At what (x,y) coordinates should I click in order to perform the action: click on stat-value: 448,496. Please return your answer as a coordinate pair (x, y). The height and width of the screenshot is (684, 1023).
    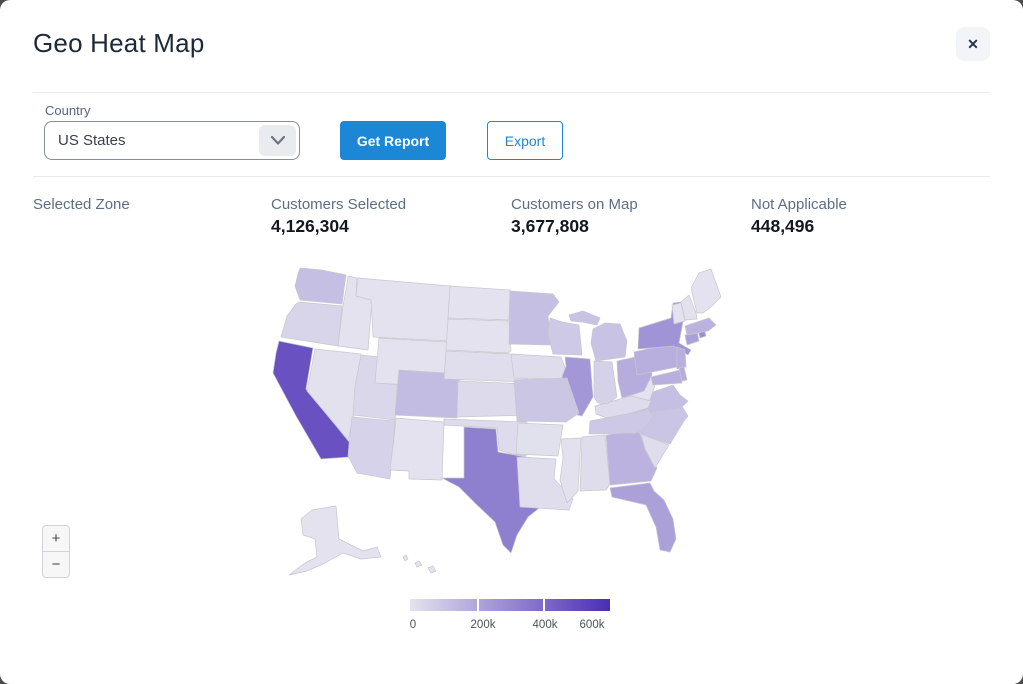
    Looking at the image, I should click on (783, 226).